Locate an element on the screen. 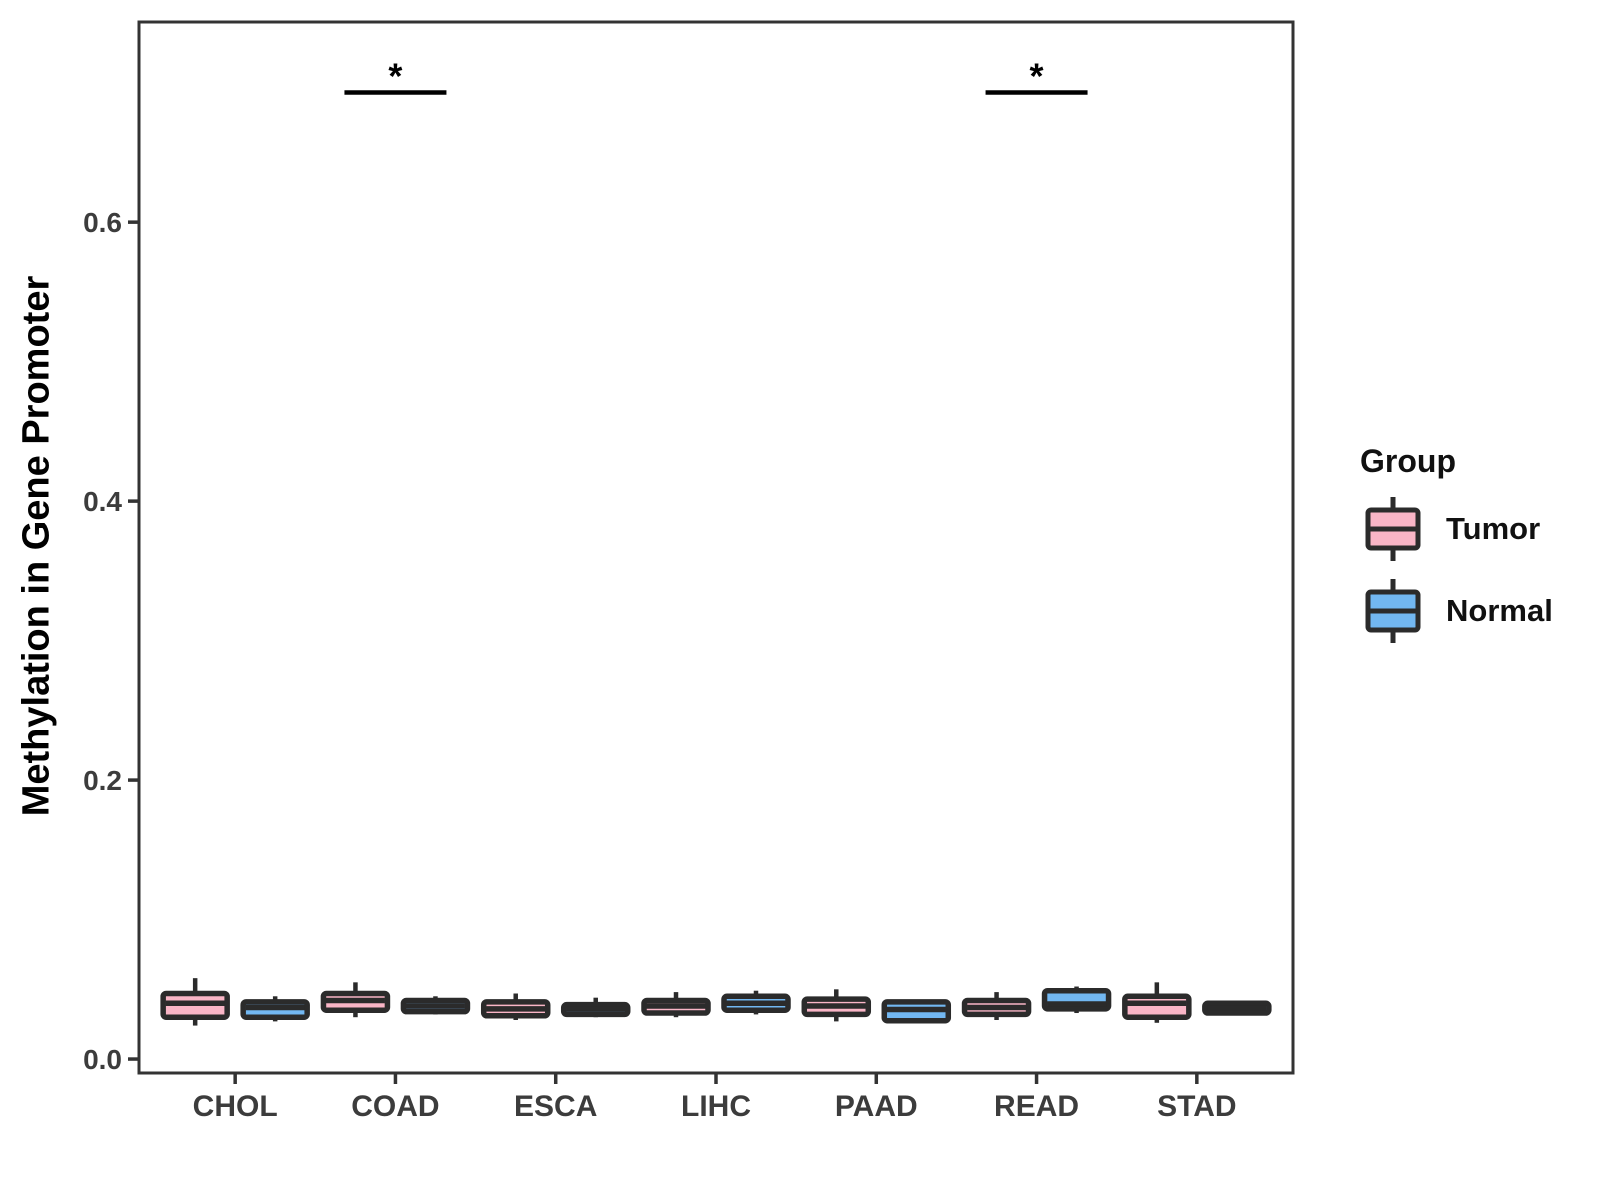 The width and height of the screenshot is (1600, 1200). boxplot-LIHC-normal is located at coordinates (756, 1002).